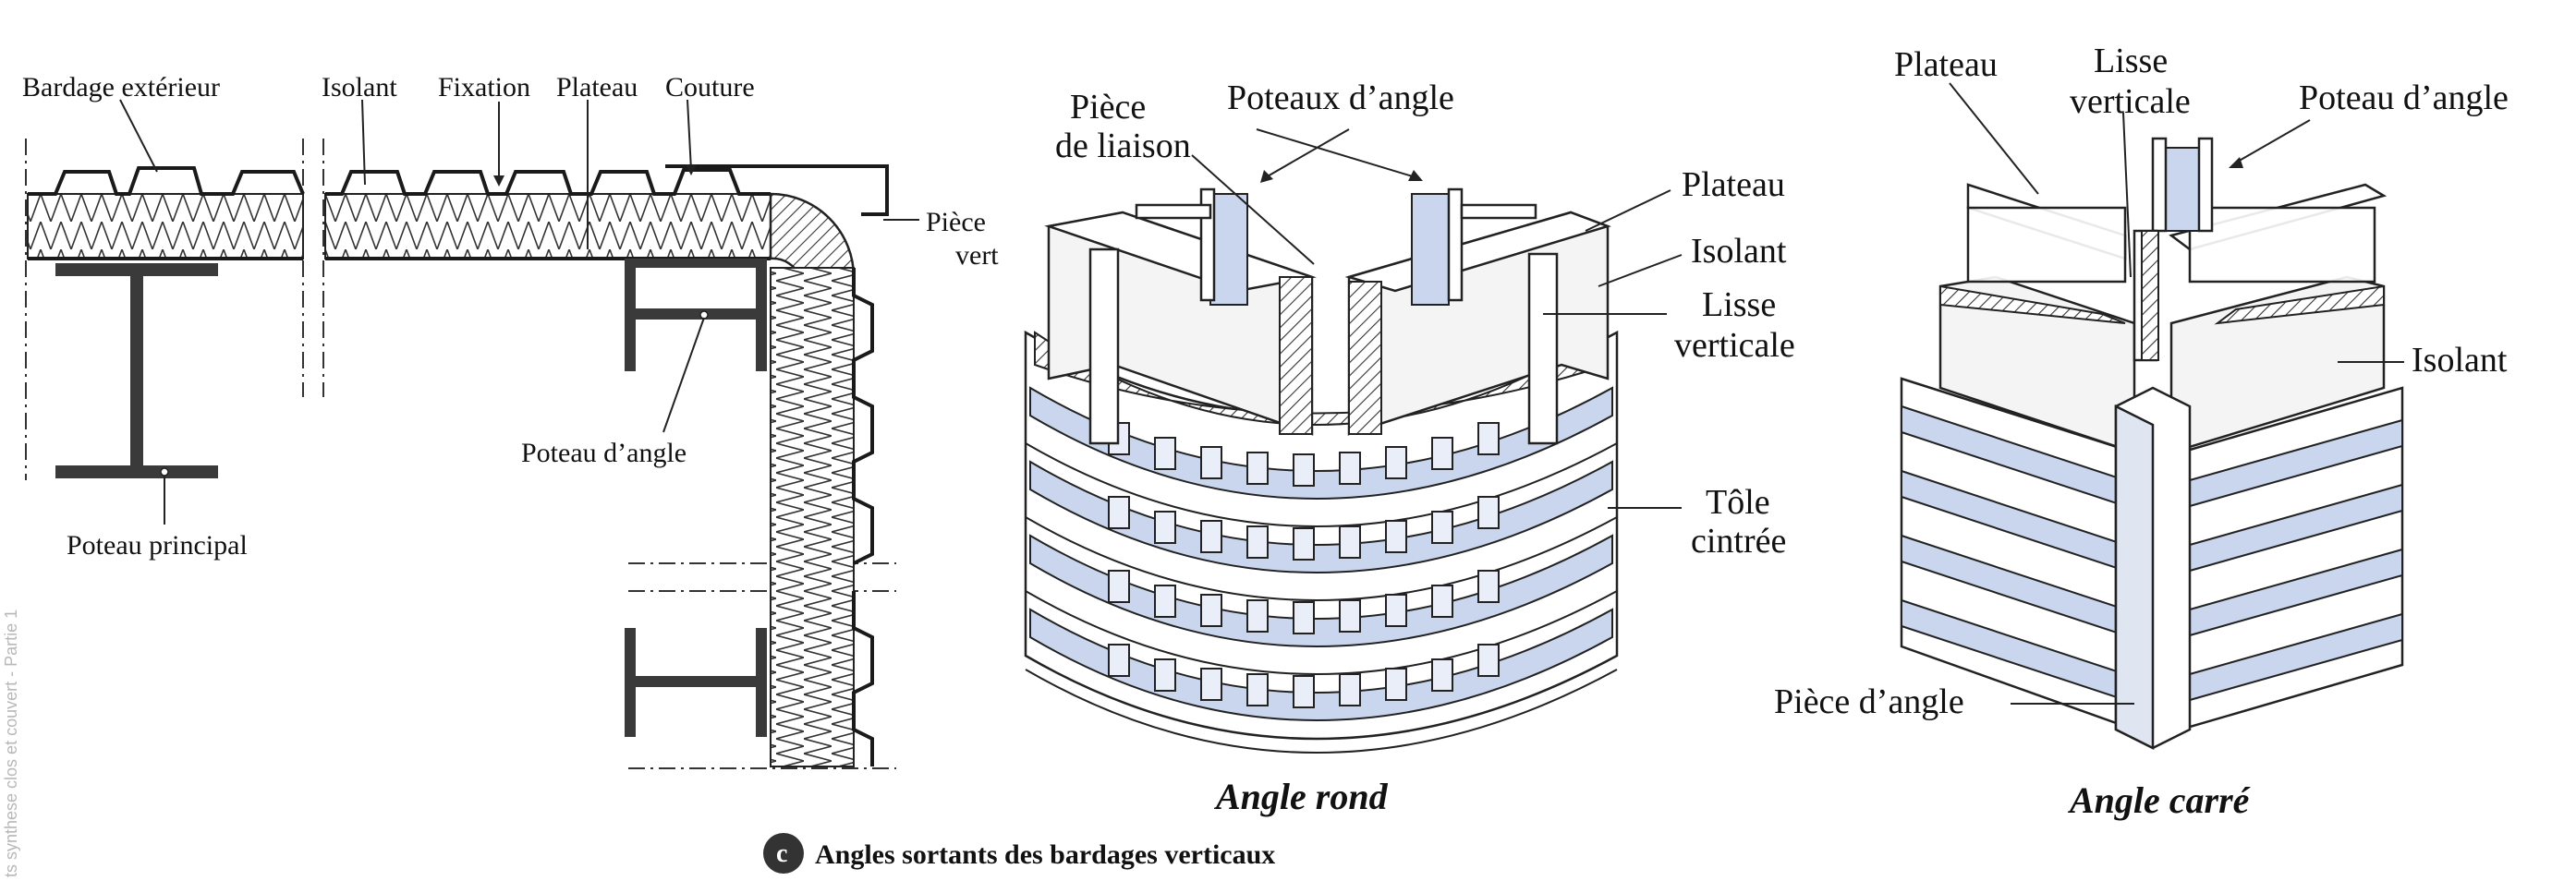 This screenshot has height=881, width=2576. I want to click on label-bardage-exterieur: Bardage extérieur, so click(121, 87).